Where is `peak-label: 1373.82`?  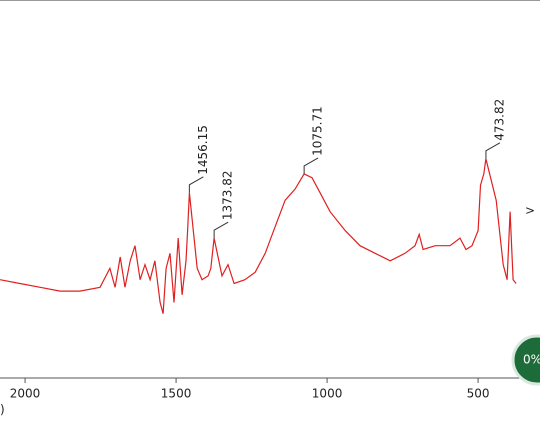 peak-label: 1373.82 is located at coordinates (228, 196).